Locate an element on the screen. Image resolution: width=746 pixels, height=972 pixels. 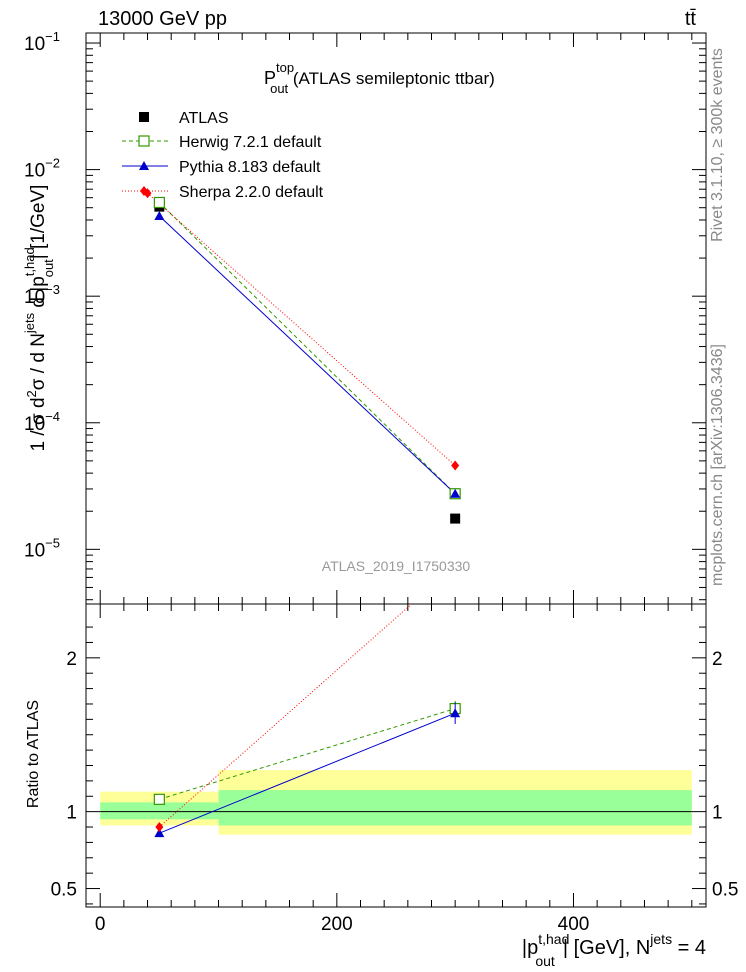
ratio-line-pythia is located at coordinates (307, 773).